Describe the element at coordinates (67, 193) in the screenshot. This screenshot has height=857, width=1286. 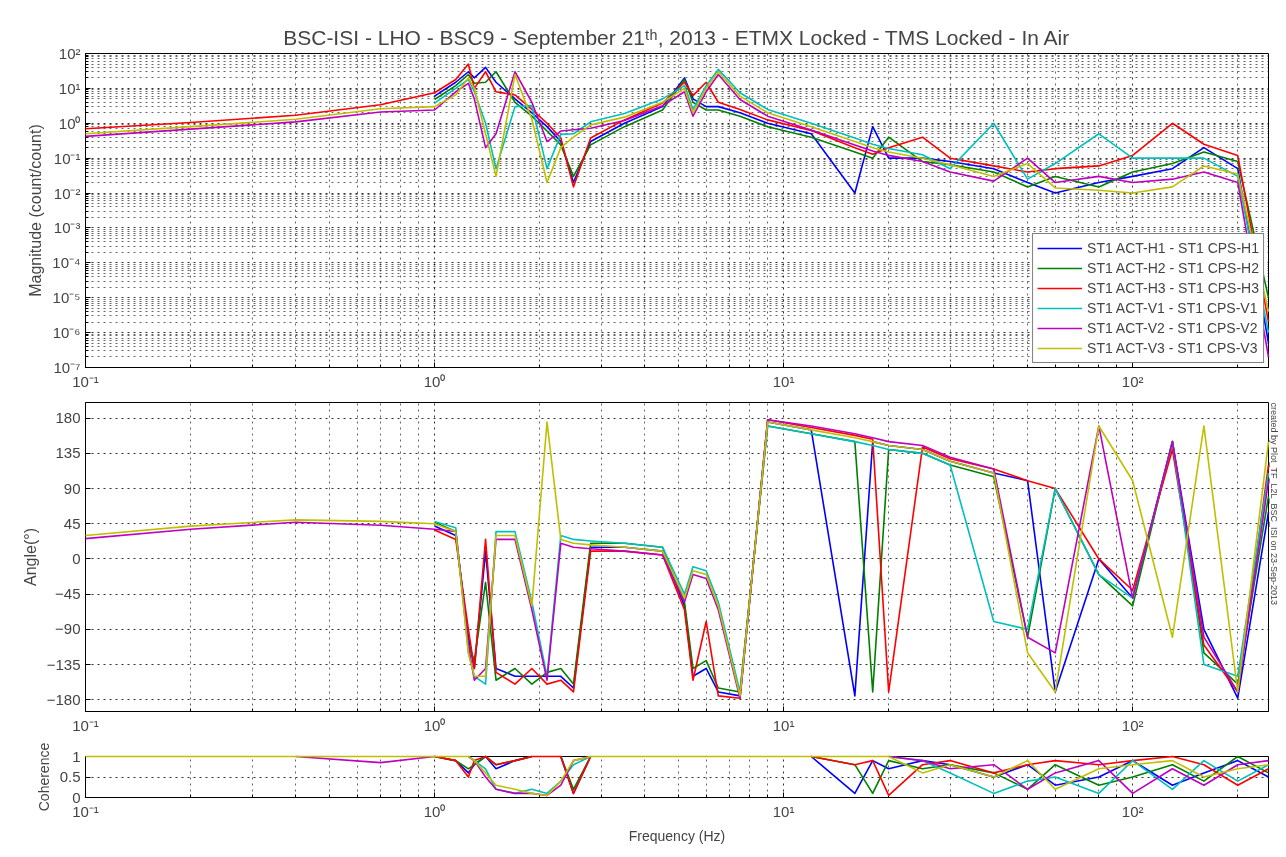
I see `y-tick-label: 10⁻²` at that location.